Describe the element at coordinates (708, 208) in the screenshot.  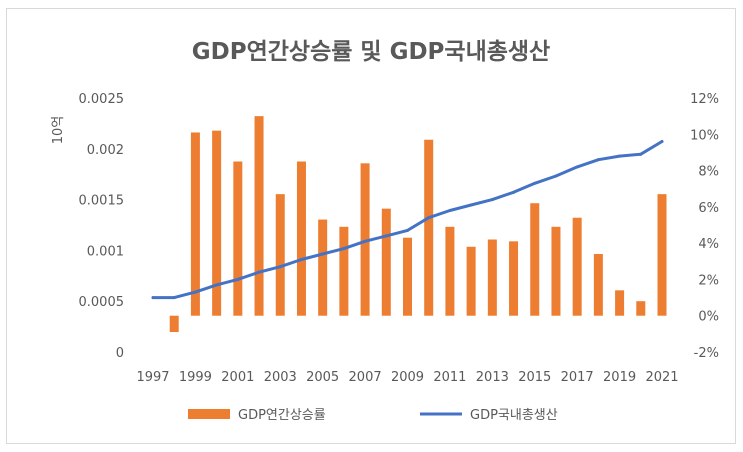
I see `right-axis-tick-label: 6%` at that location.